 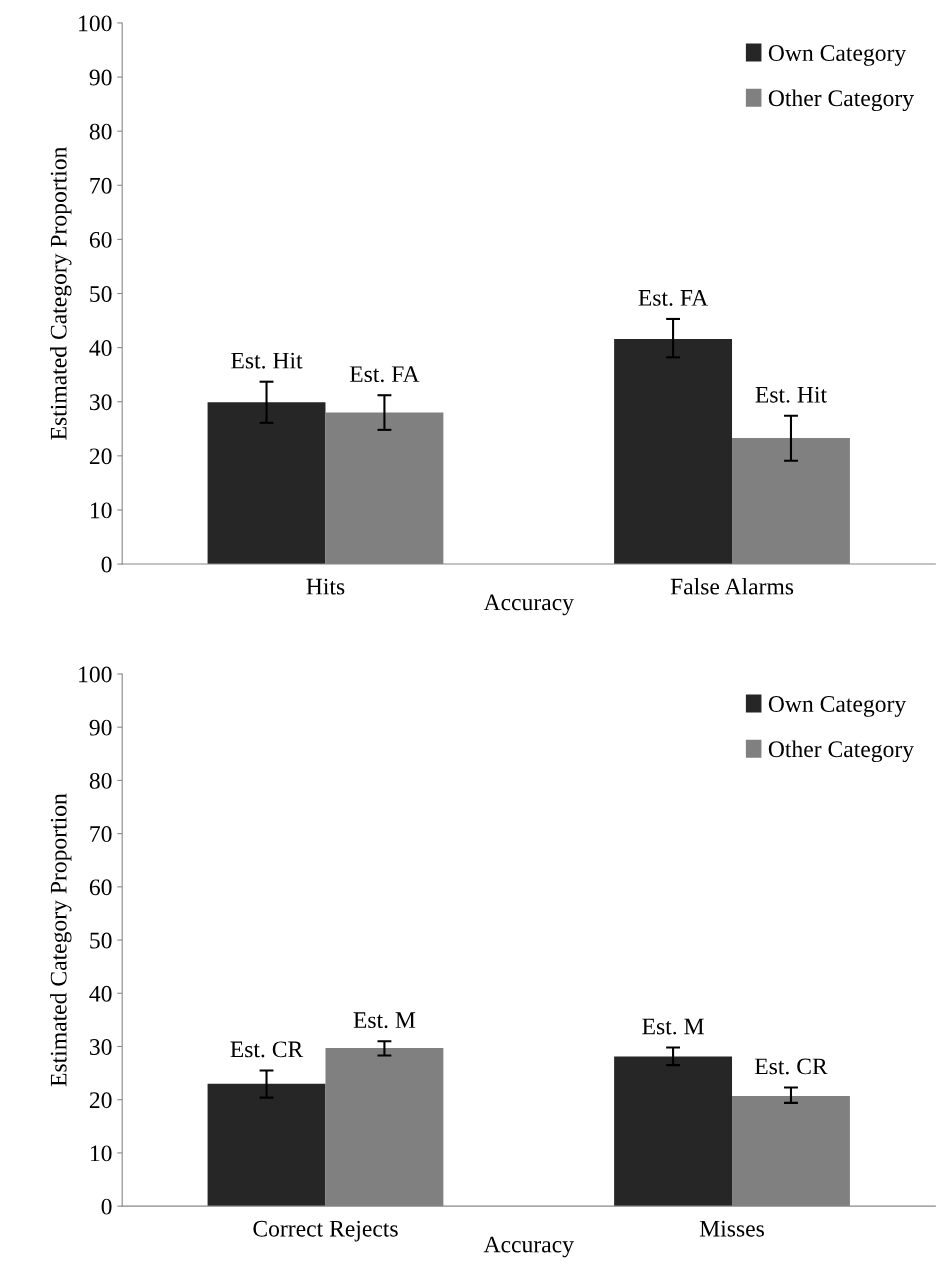 I want to click on x-tick-label: Hits, so click(x=325, y=586).